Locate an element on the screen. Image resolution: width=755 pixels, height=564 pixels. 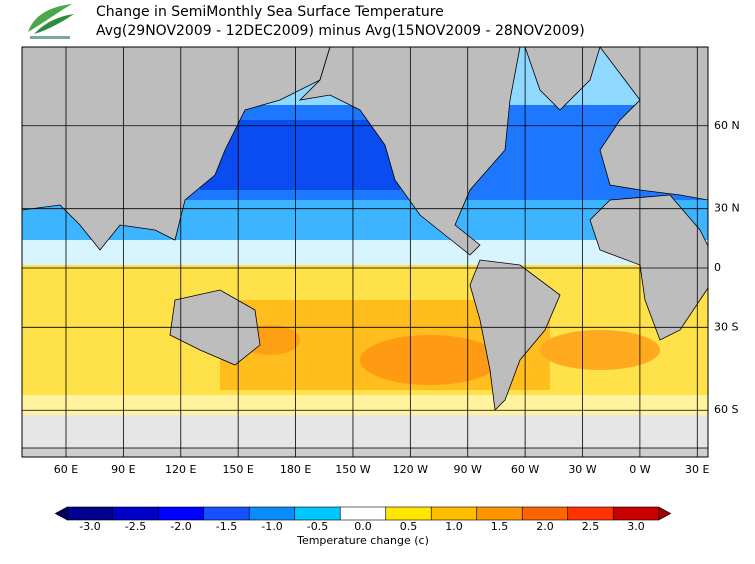
colorbar-tick-label: -3.0 is located at coordinates (89, 526).